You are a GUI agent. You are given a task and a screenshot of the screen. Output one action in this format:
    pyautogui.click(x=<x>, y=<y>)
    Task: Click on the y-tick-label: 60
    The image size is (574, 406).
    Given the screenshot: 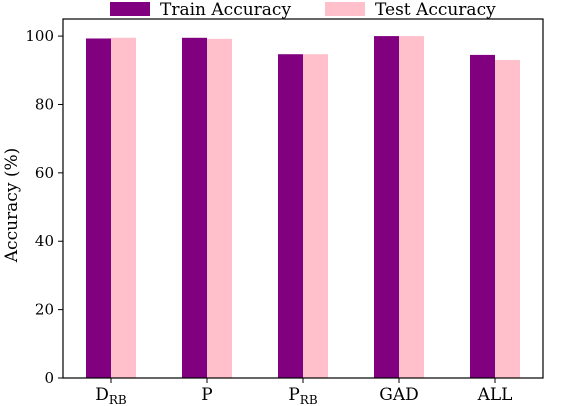 What is the action you would take?
    pyautogui.click(x=44, y=173)
    